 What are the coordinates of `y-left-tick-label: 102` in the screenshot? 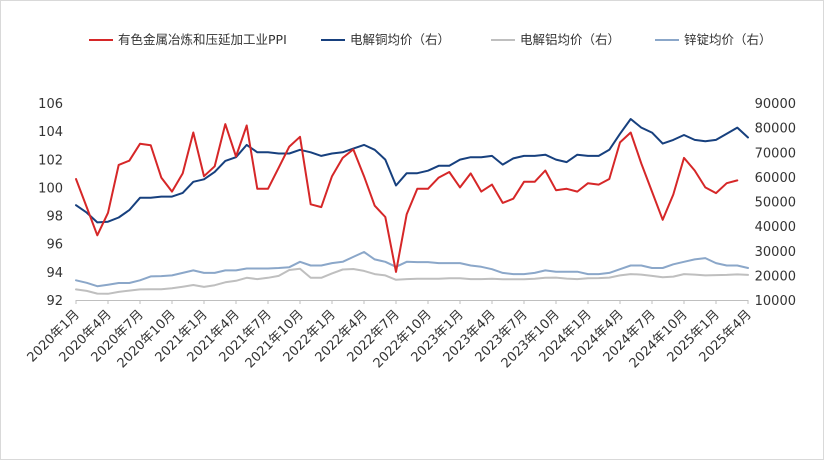 It's located at (50, 160).